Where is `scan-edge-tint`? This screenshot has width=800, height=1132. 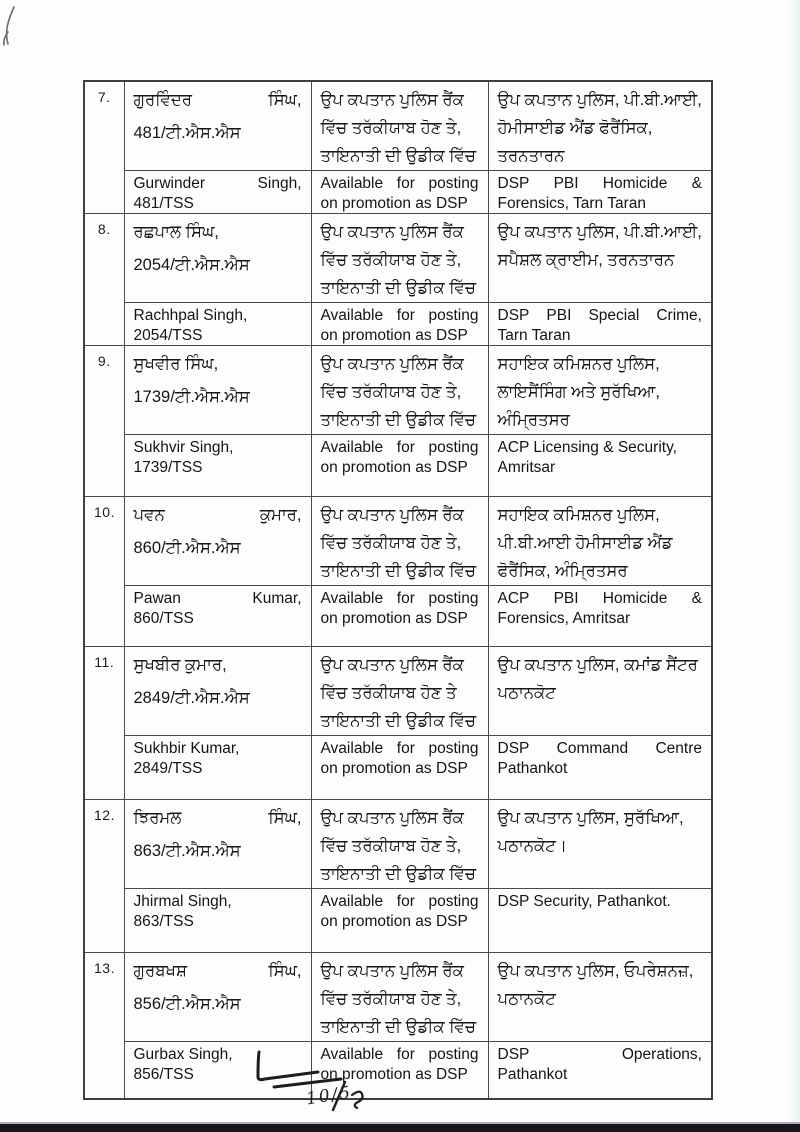 scan-edge-tint is located at coordinates (794, 566).